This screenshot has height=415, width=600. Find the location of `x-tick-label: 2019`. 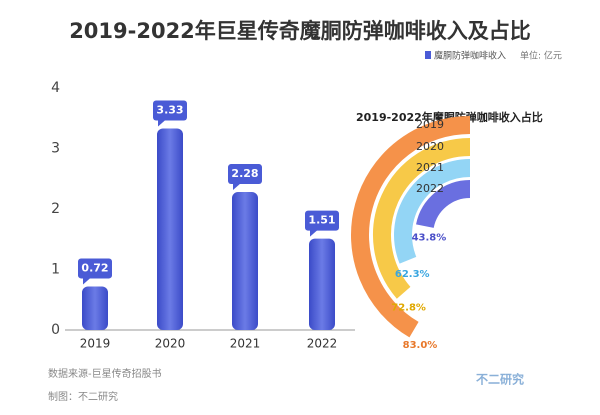

x-tick-label: 2019 is located at coordinates (95, 344).